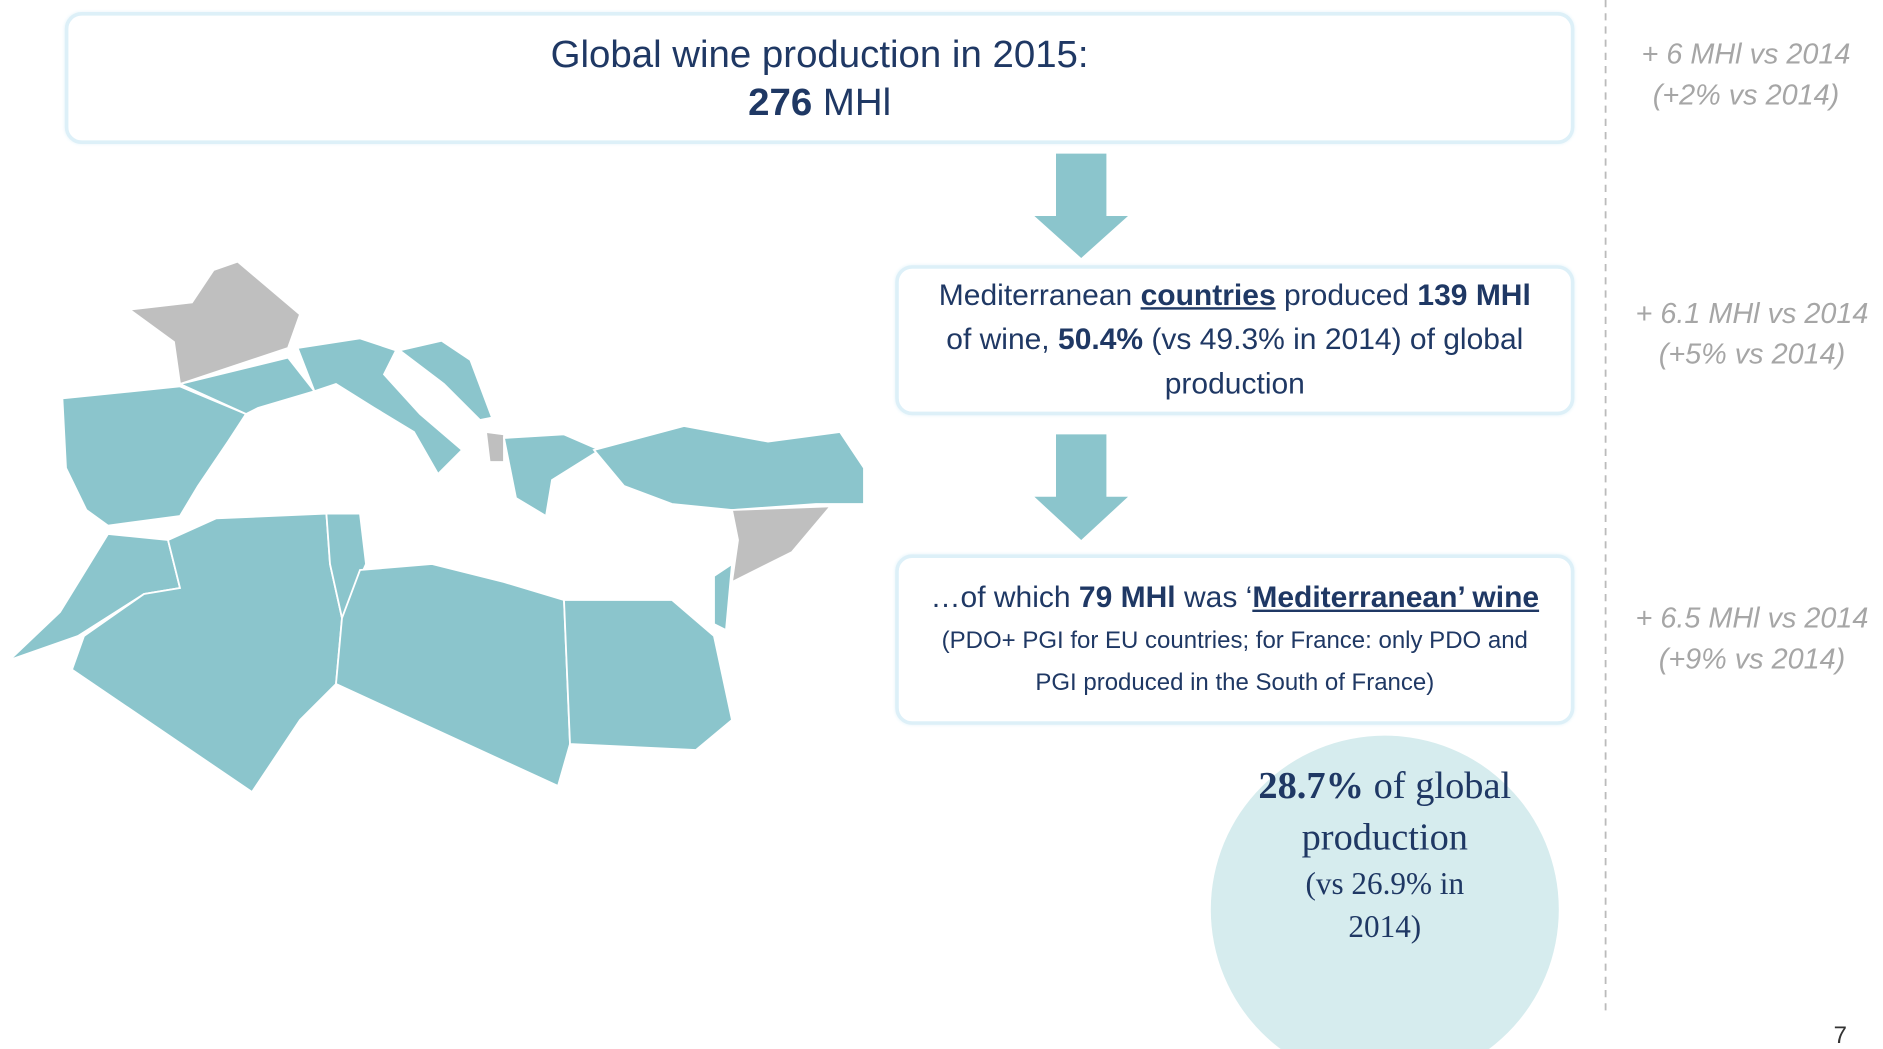  What do you see at coordinates (1746, 54) in the screenshot?
I see `text: + 6 MHl vs 2014` at bounding box center [1746, 54].